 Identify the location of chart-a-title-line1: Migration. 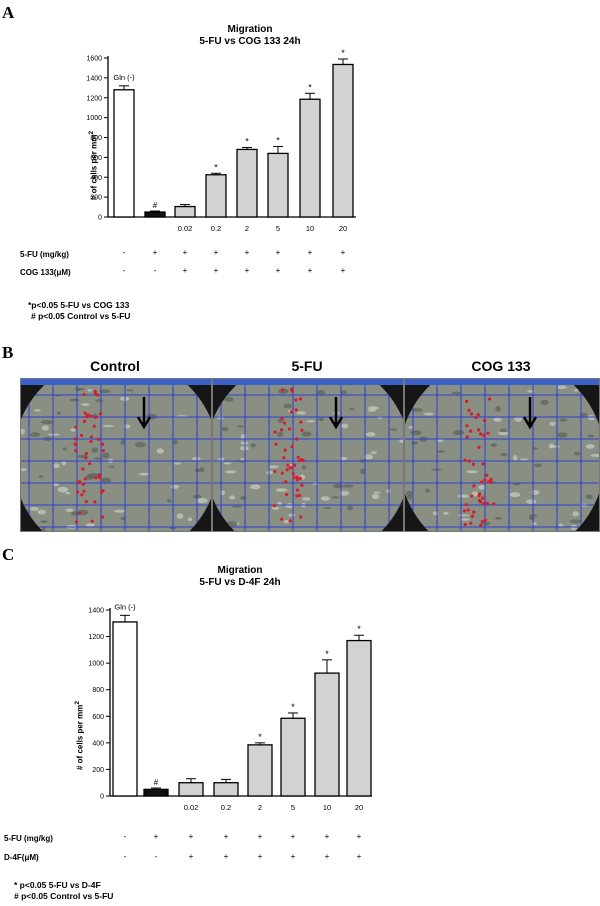
(250, 29).